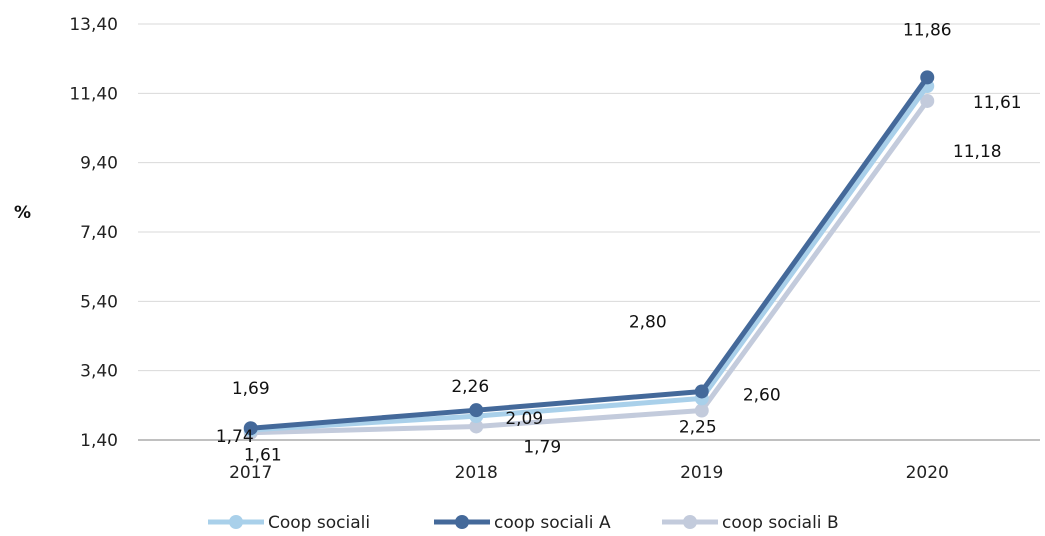  What do you see at coordinates (552, 523) in the screenshot?
I see `legend-label: coop sociali A` at bounding box center [552, 523].